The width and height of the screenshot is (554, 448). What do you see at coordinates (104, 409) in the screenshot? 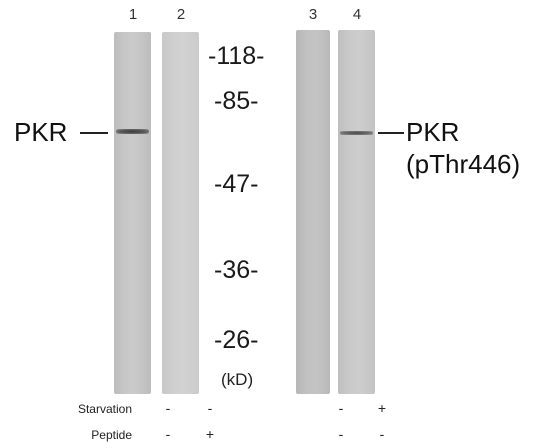
I see `starvation-label: Starvation` at bounding box center [104, 409].